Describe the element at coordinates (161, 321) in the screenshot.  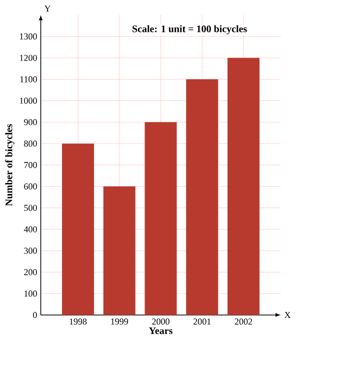
I see `x-tick-label: 2000` at that location.